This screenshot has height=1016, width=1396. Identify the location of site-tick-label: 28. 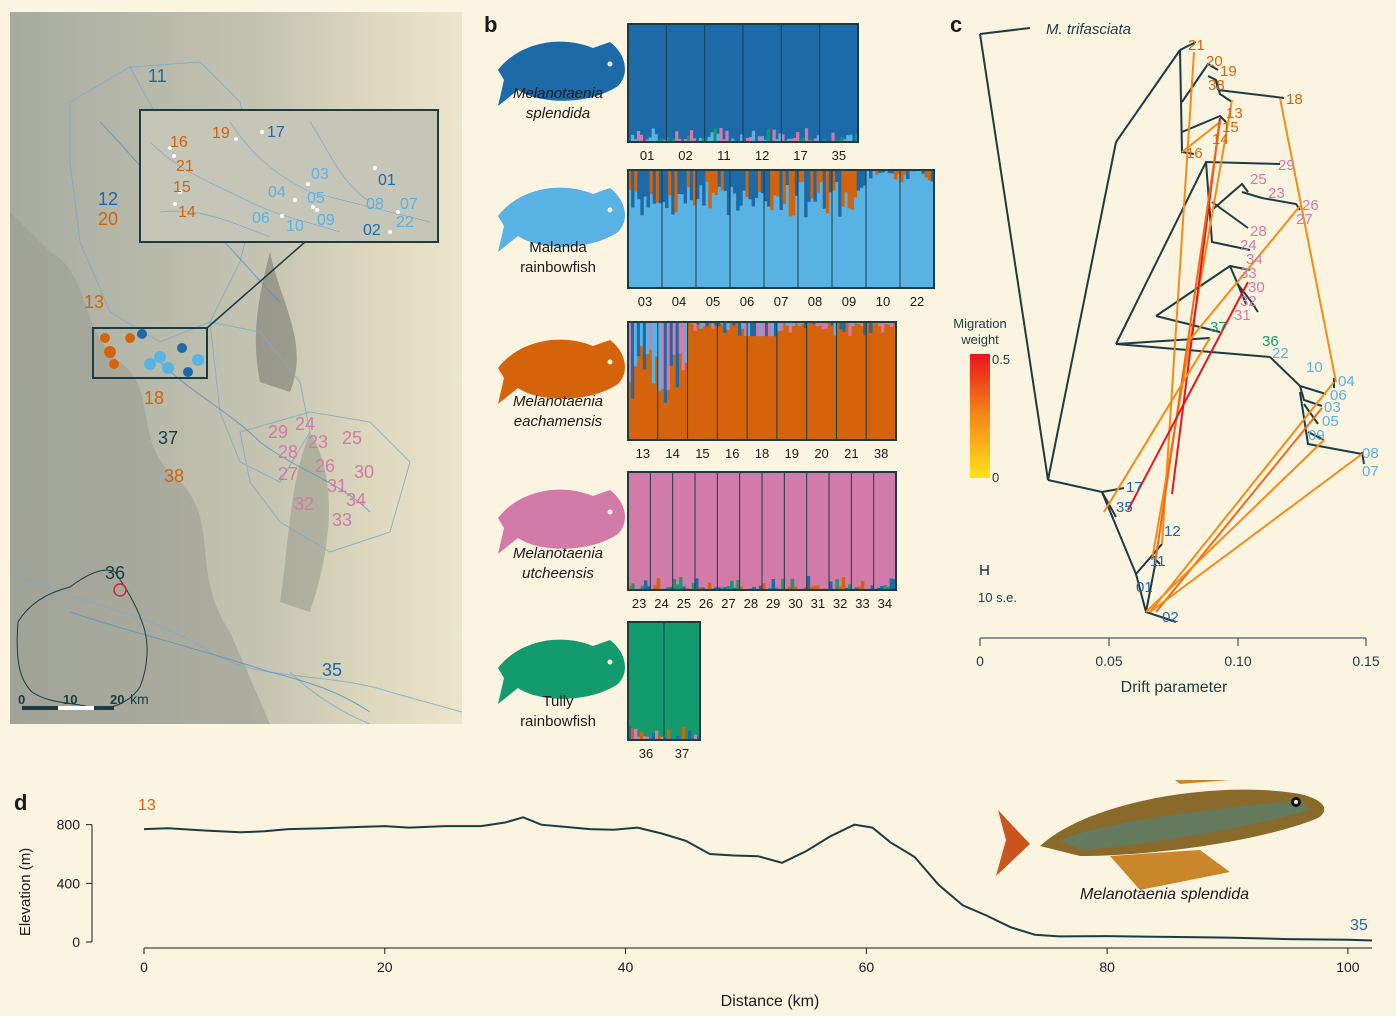
(751, 603).